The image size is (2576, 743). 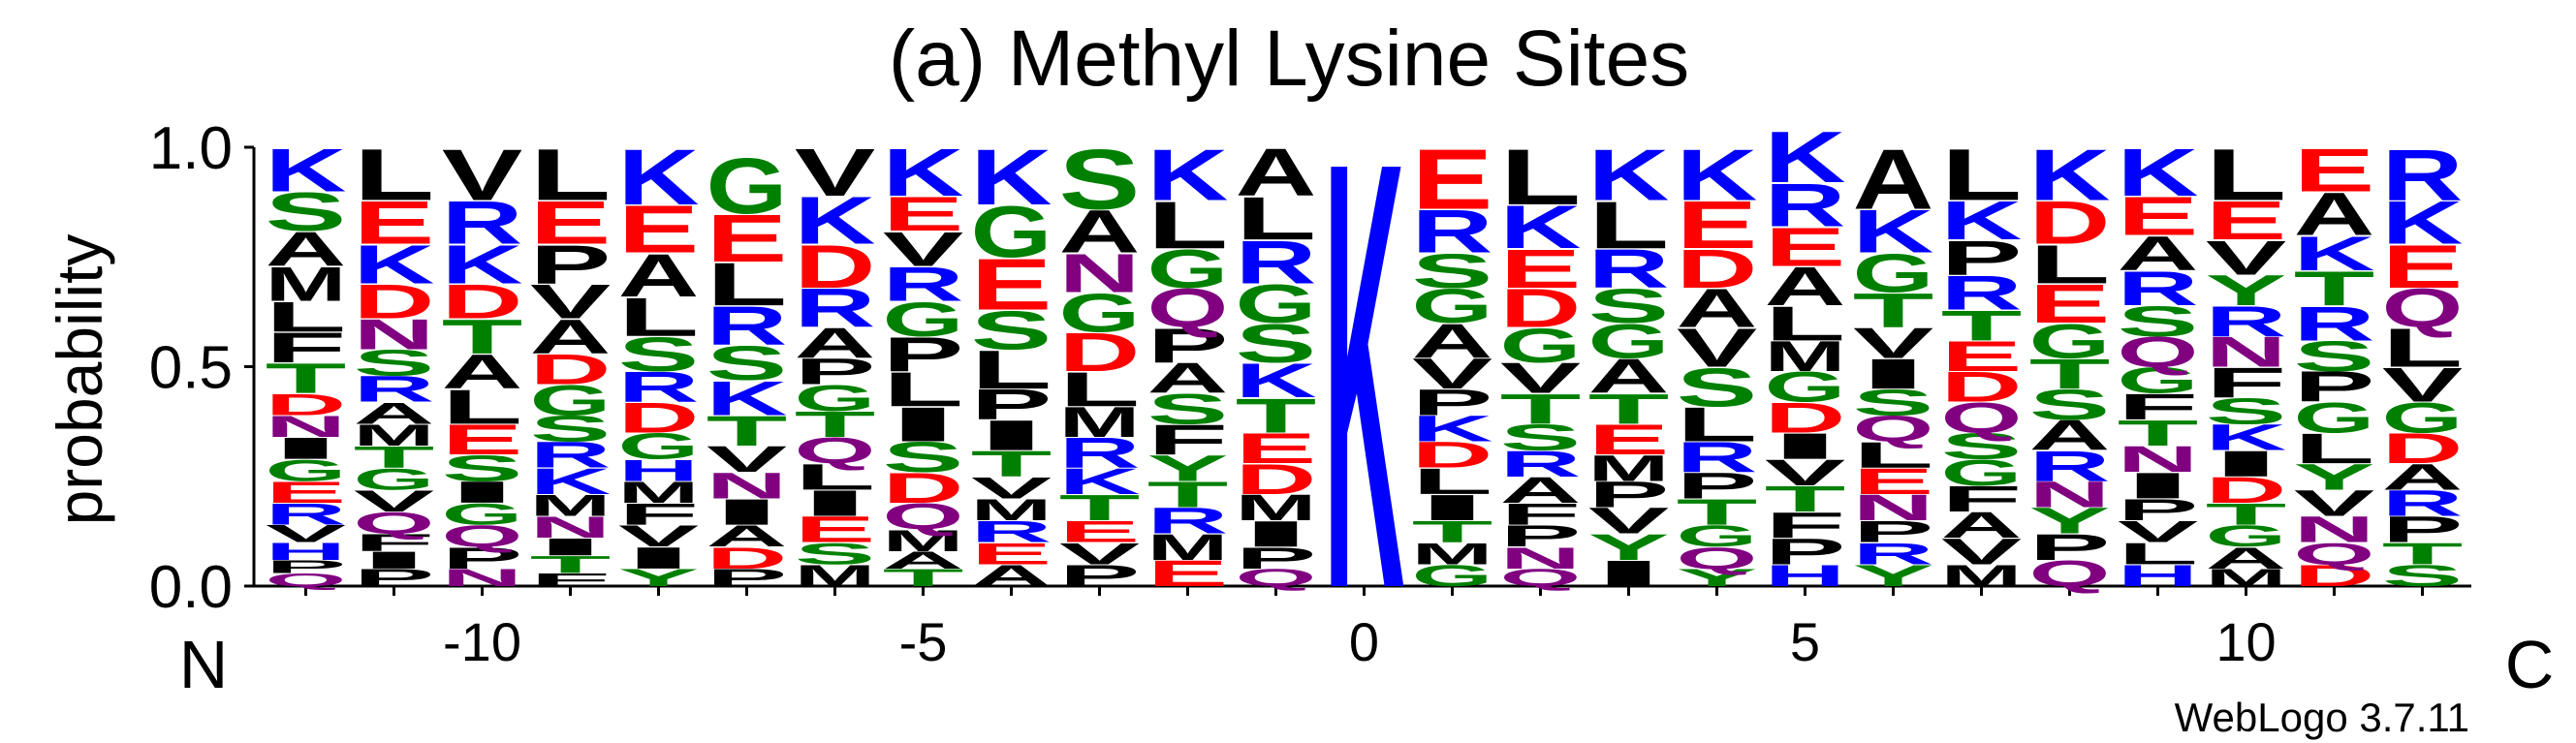 What do you see at coordinates (1289, 59) in the screenshot?
I see `chart-title: (a) Methyl Lysine Sites` at bounding box center [1289, 59].